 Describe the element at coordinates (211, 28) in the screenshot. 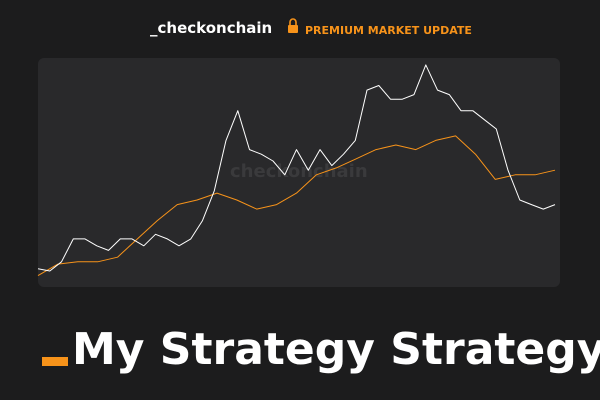

I see `brand: _checkonchain` at that location.